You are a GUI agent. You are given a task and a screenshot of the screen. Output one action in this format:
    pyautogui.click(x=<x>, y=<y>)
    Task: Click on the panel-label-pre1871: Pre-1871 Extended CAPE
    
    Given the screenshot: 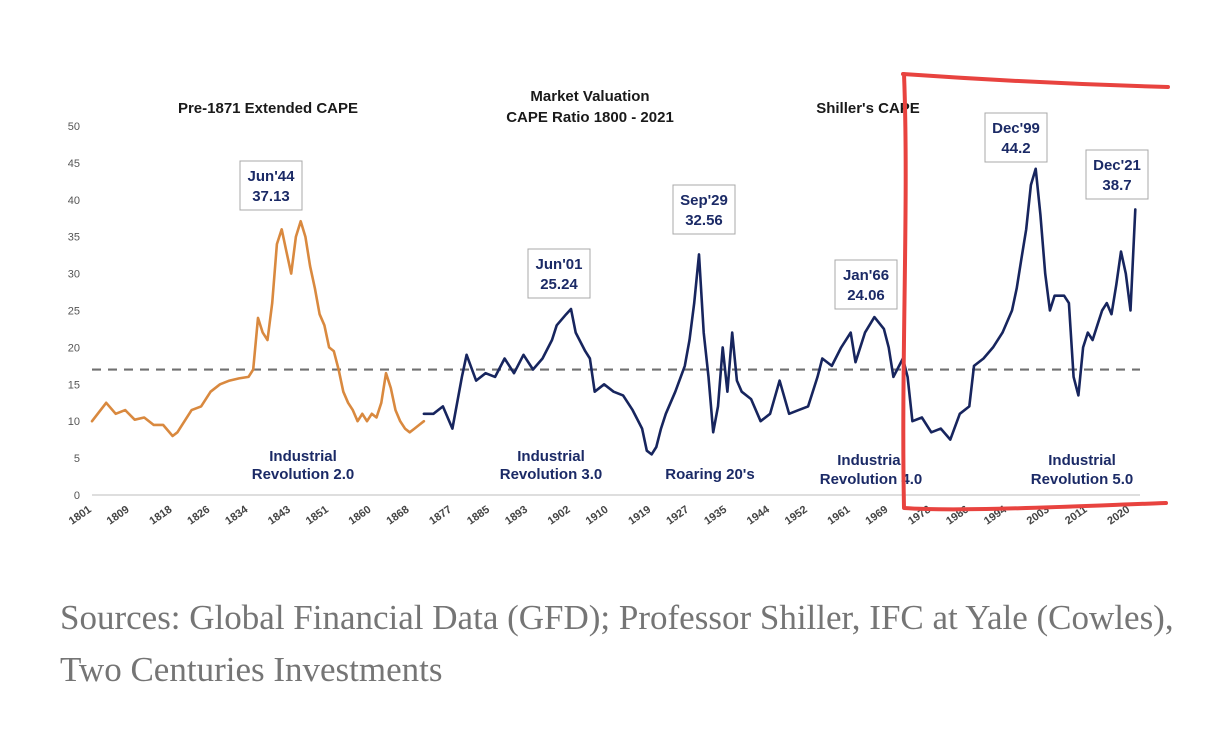 What is the action you would take?
    pyautogui.click(x=268, y=108)
    